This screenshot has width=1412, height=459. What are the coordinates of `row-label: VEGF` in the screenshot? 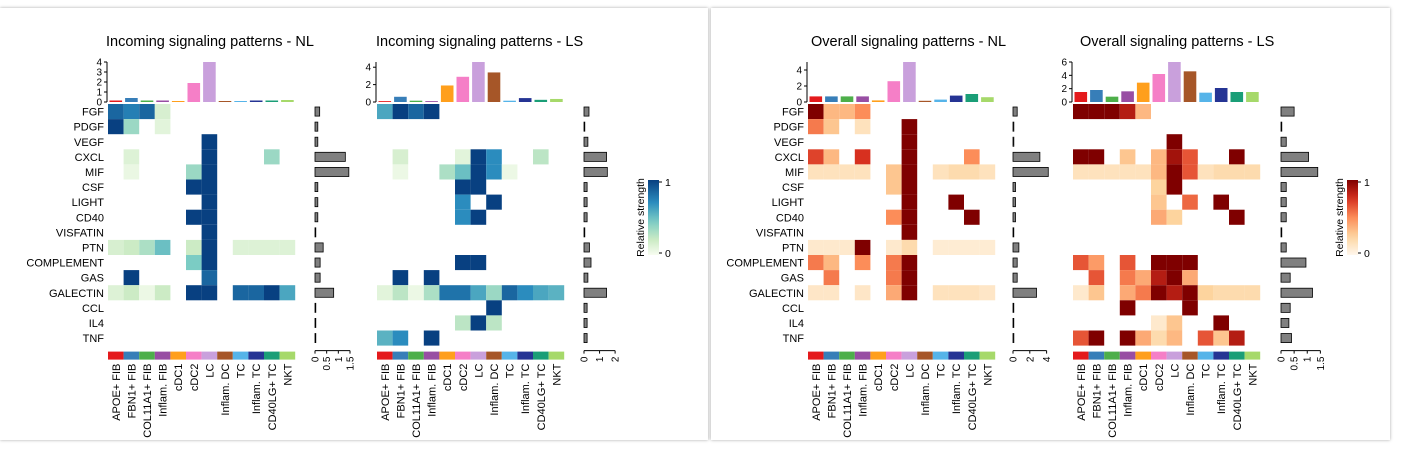 It's located at (789, 143).